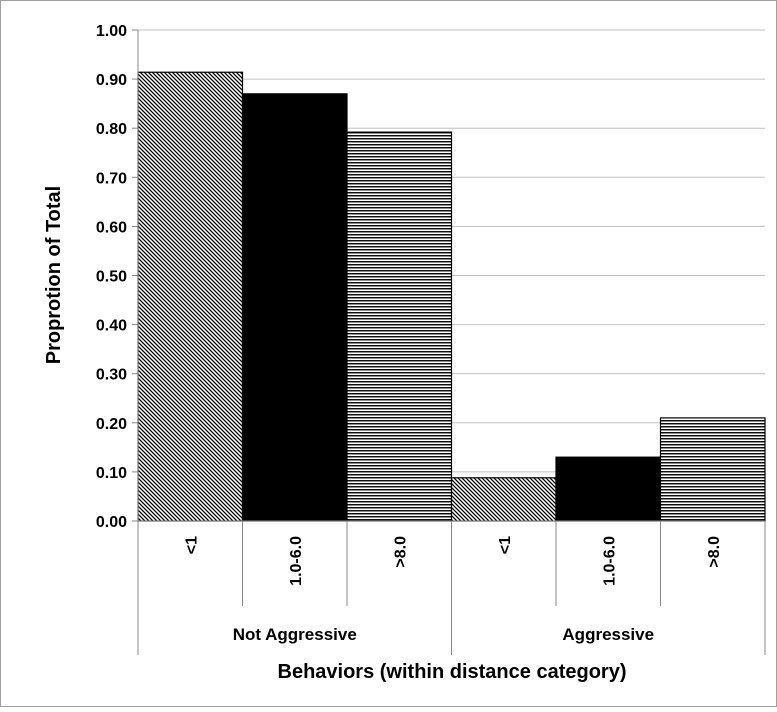 The height and width of the screenshot is (712, 777). What do you see at coordinates (111, 178) in the screenshot?
I see `y-tick-label: 0.70` at bounding box center [111, 178].